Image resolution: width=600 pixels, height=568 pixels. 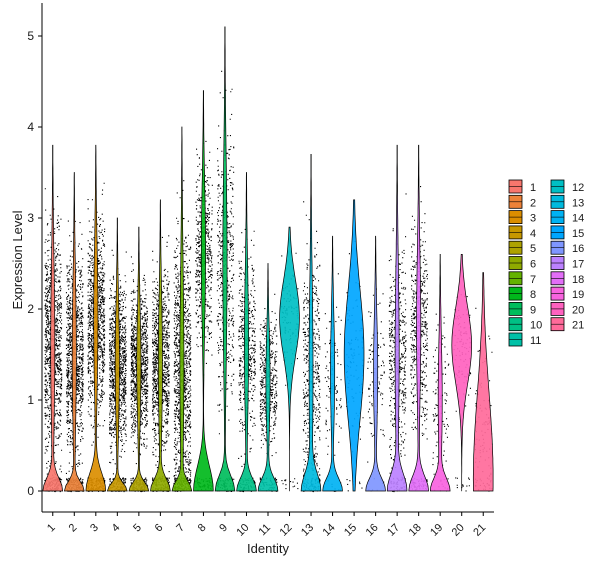 What do you see at coordinates (159, 528) in the screenshot?
I see `x-tick-label: 6` at bounding box center [159, 528].